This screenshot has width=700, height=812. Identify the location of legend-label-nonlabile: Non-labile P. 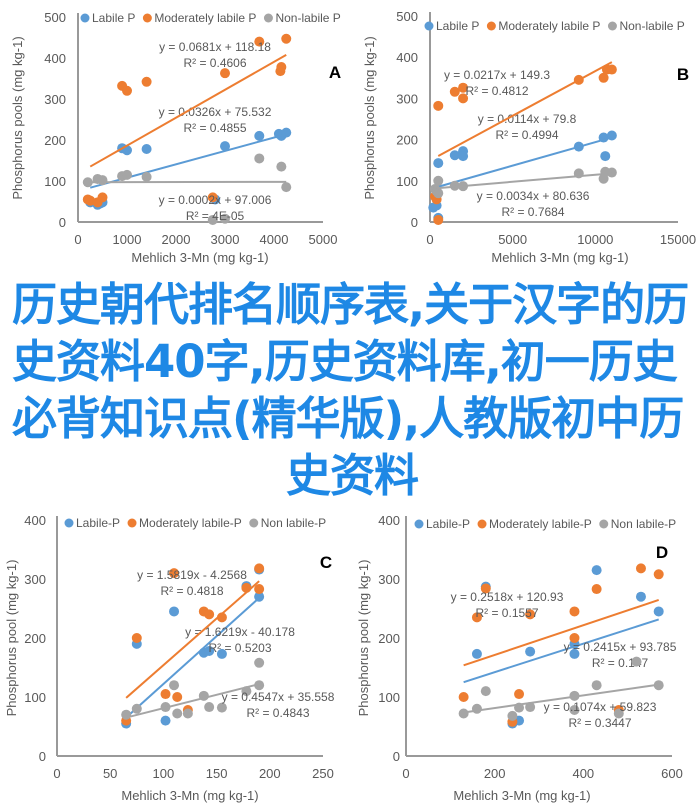
(651, 26).